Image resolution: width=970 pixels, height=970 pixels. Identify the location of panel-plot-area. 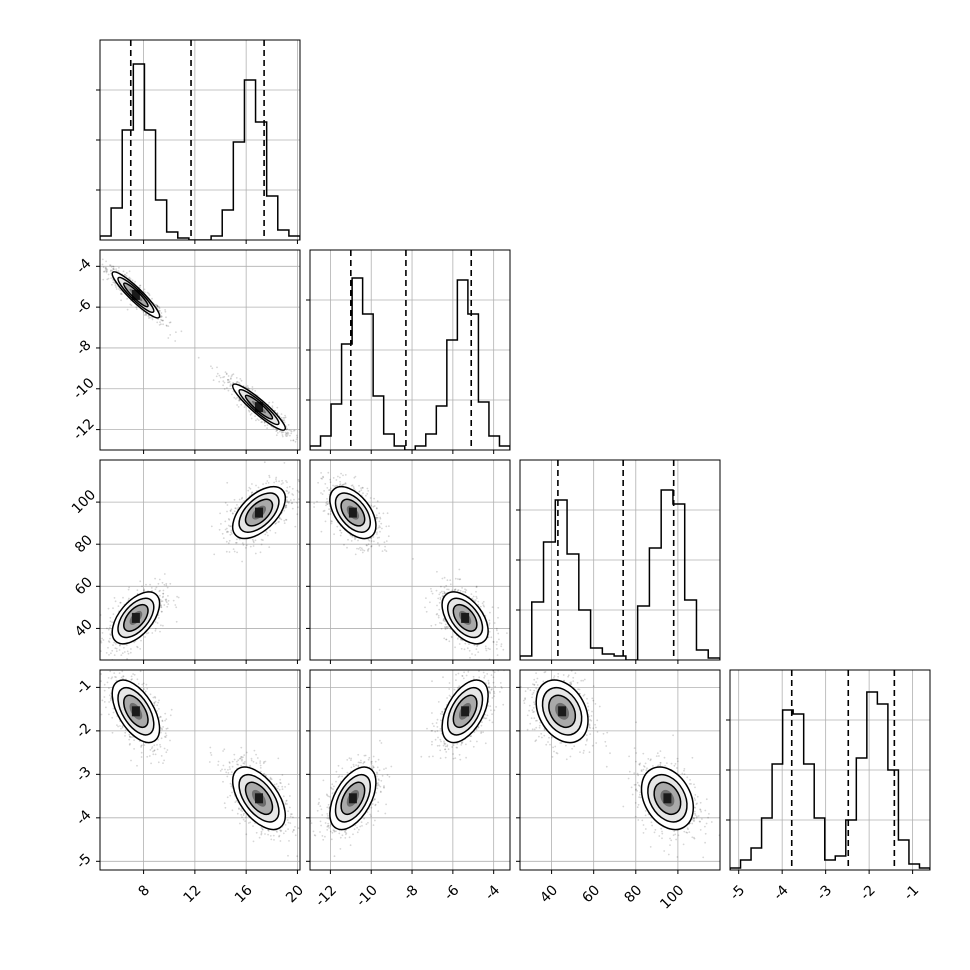
(410, 564).